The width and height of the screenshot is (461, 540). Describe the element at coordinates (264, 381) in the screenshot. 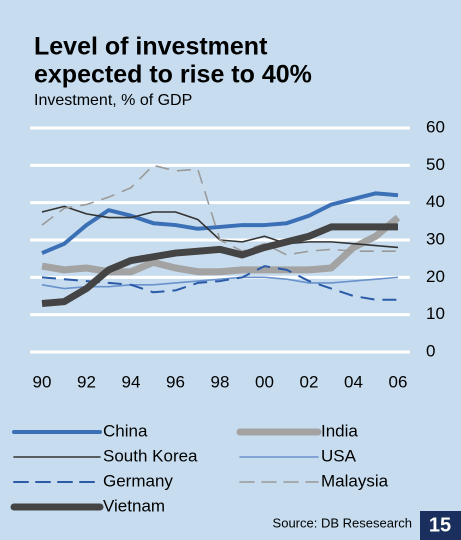

I see `x-tick-label: 00` at that location.